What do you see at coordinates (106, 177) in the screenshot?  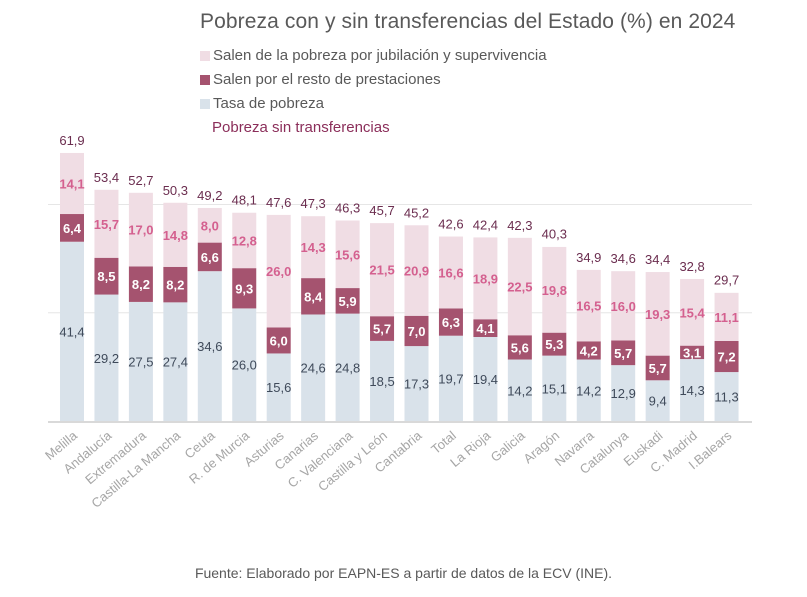 I see `data-label-total: 53,4` at bounding box center [106, 177].